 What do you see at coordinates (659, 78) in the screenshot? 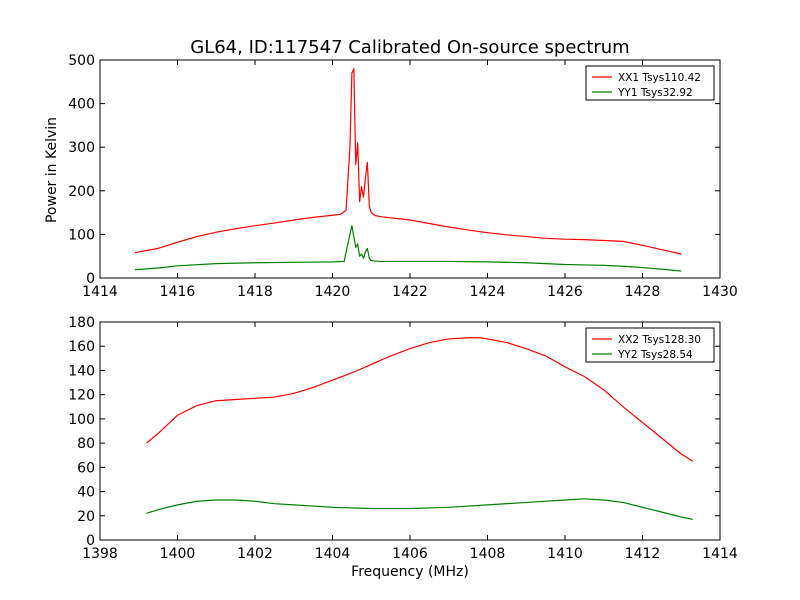
I see `legend-entry: XX1 Tsys110.42` at bounding box center [659, 78].